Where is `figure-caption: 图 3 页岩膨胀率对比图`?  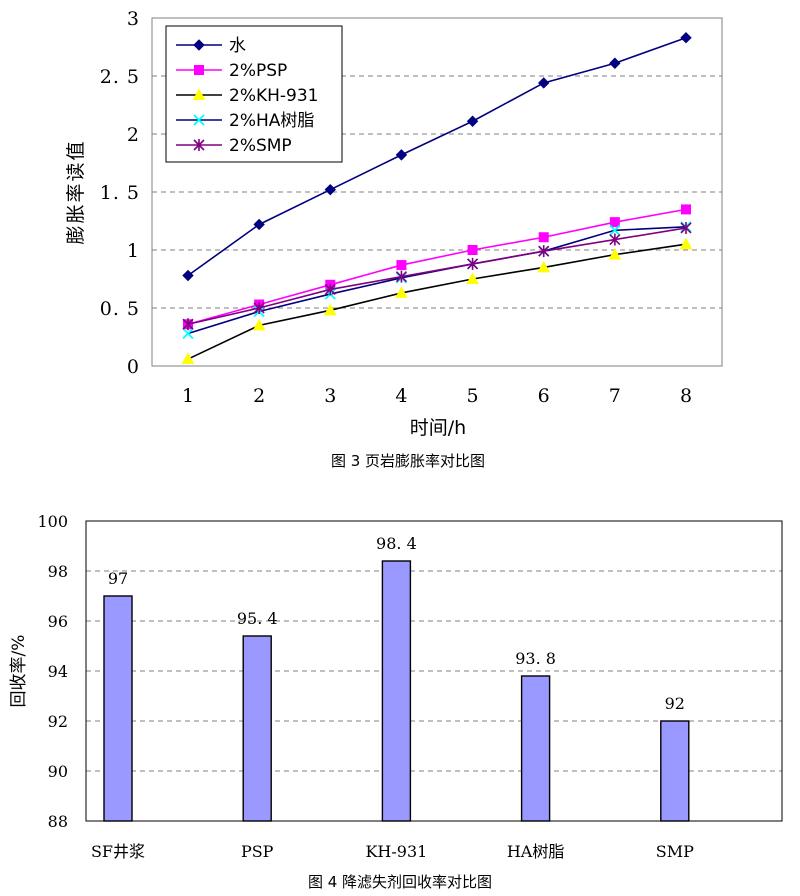
figure-caption: 图 3 页岩膨胀率对比图 is located at coordinates (408, 461).